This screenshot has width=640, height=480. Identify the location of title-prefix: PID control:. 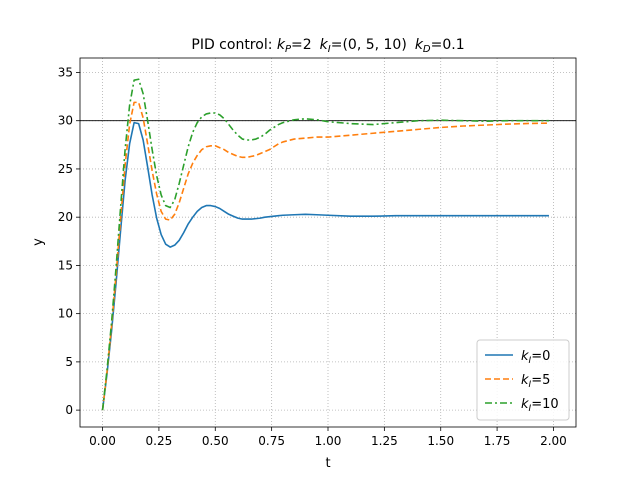
(234, 45).